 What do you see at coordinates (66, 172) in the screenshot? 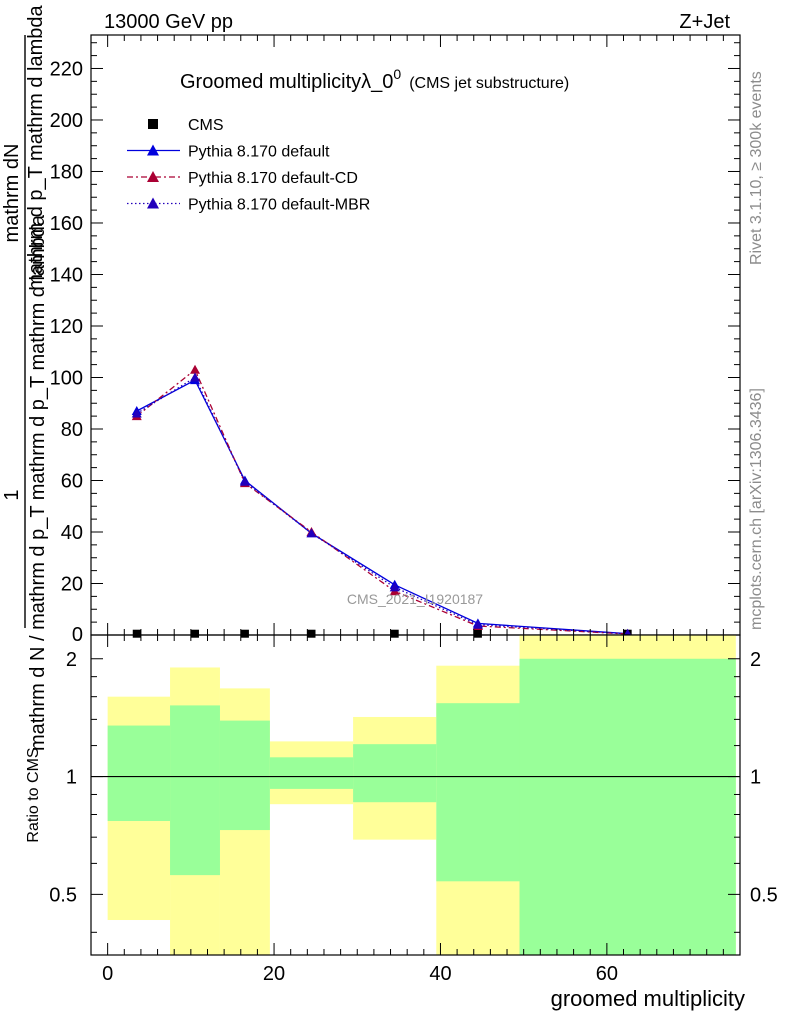
I see `main-ytick-label: 180` at bounding box center [66, 172].